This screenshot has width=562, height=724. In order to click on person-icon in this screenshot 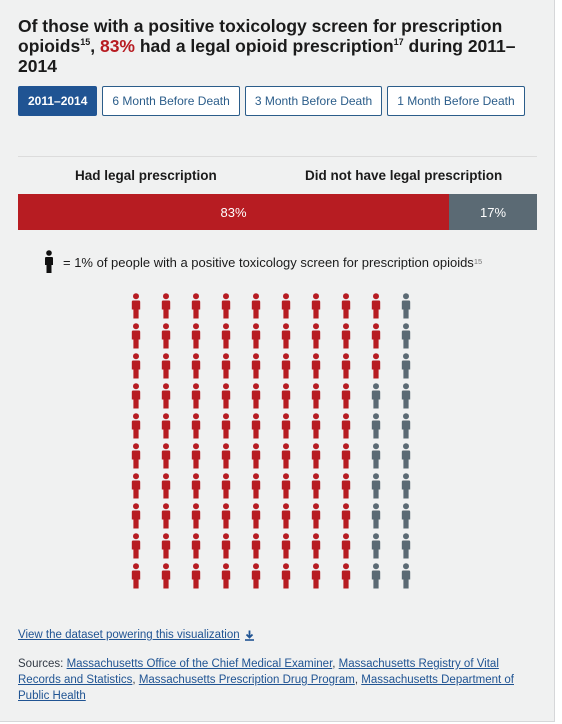, I will do `click(49, 261)`.